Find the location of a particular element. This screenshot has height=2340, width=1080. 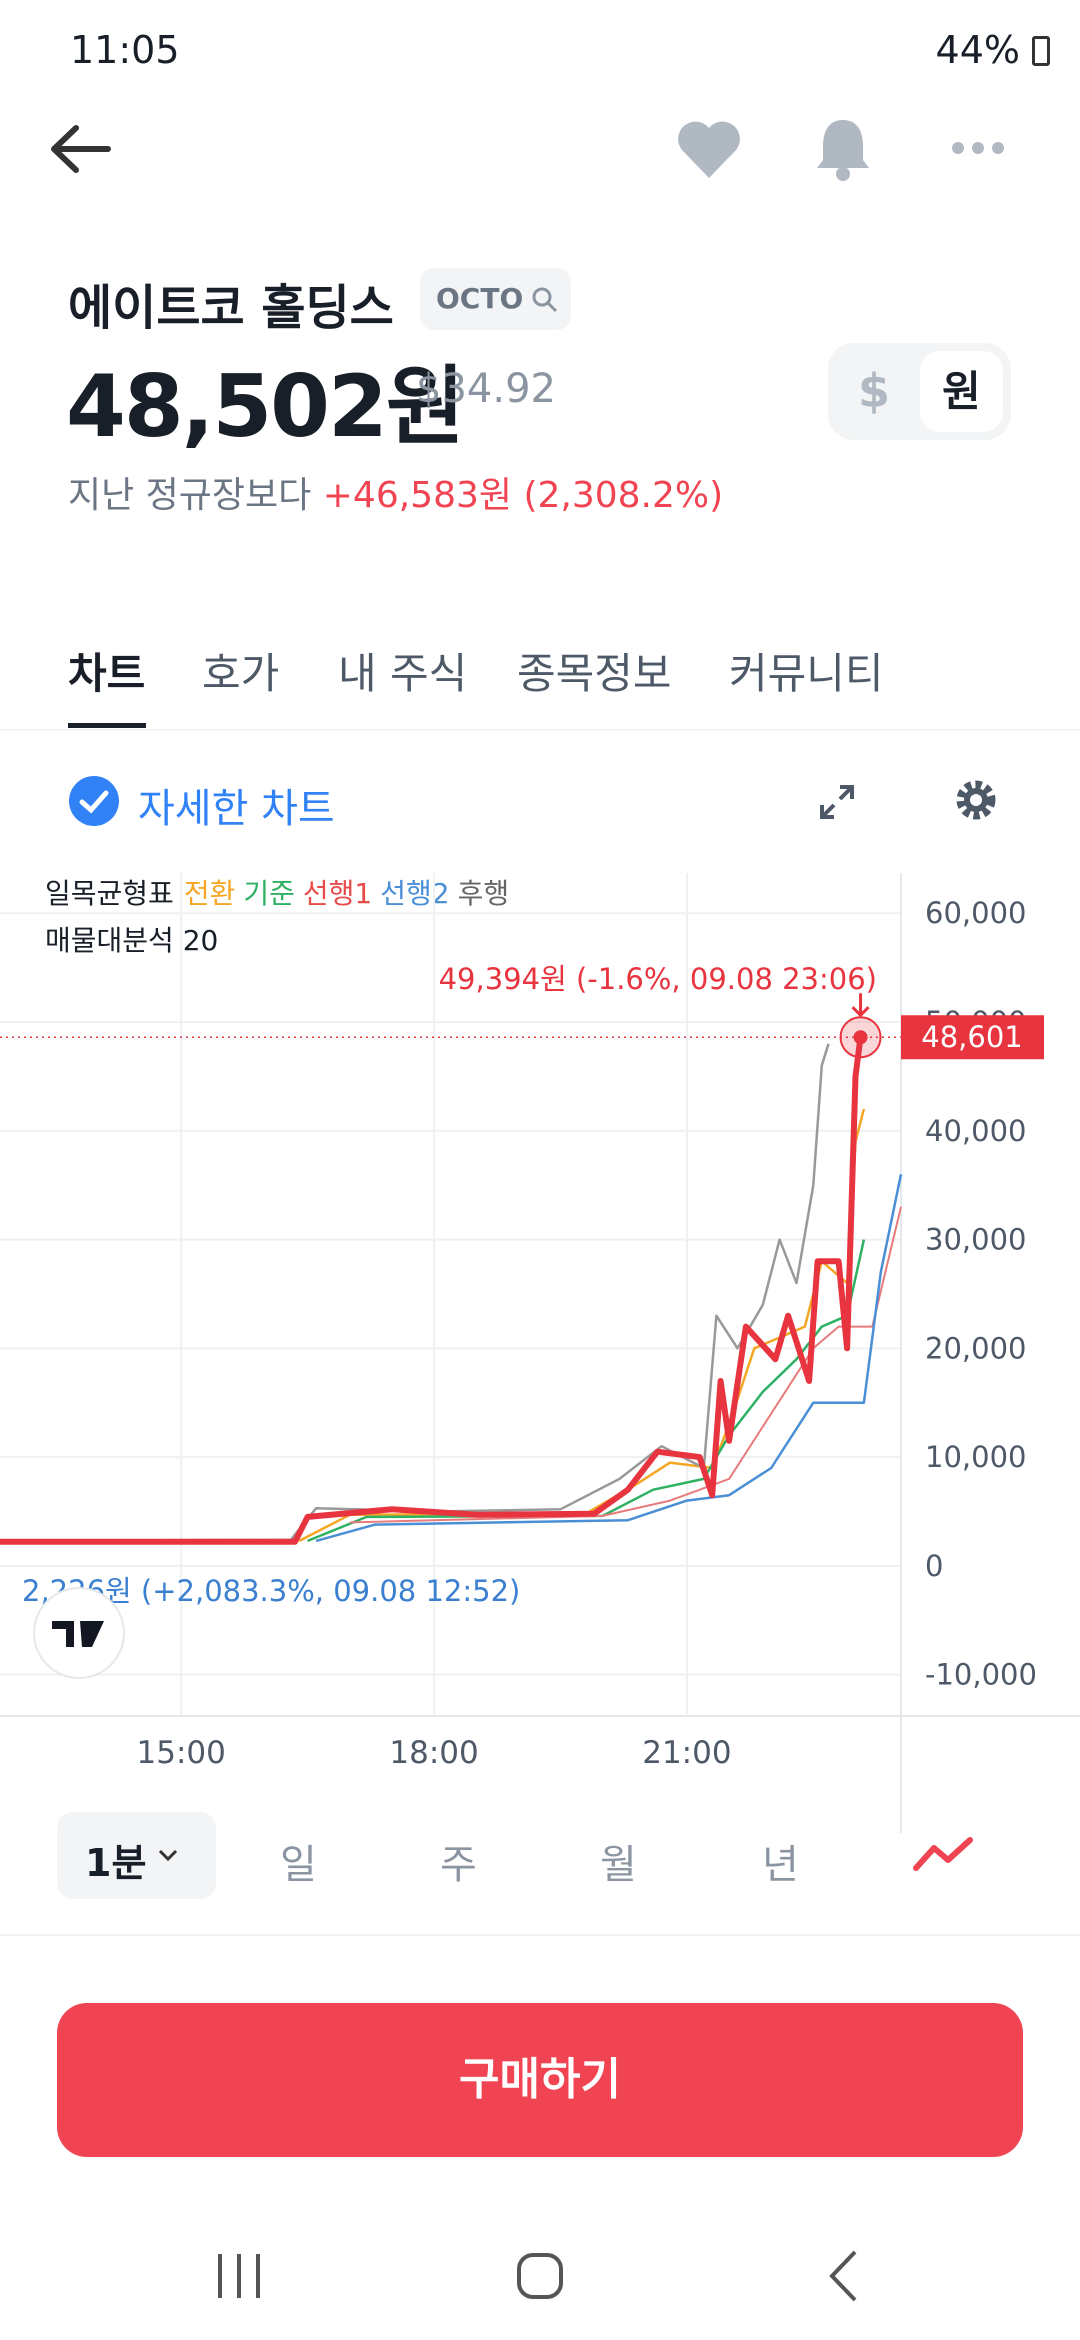

period: 주 is located at coordinates (458, 1865).